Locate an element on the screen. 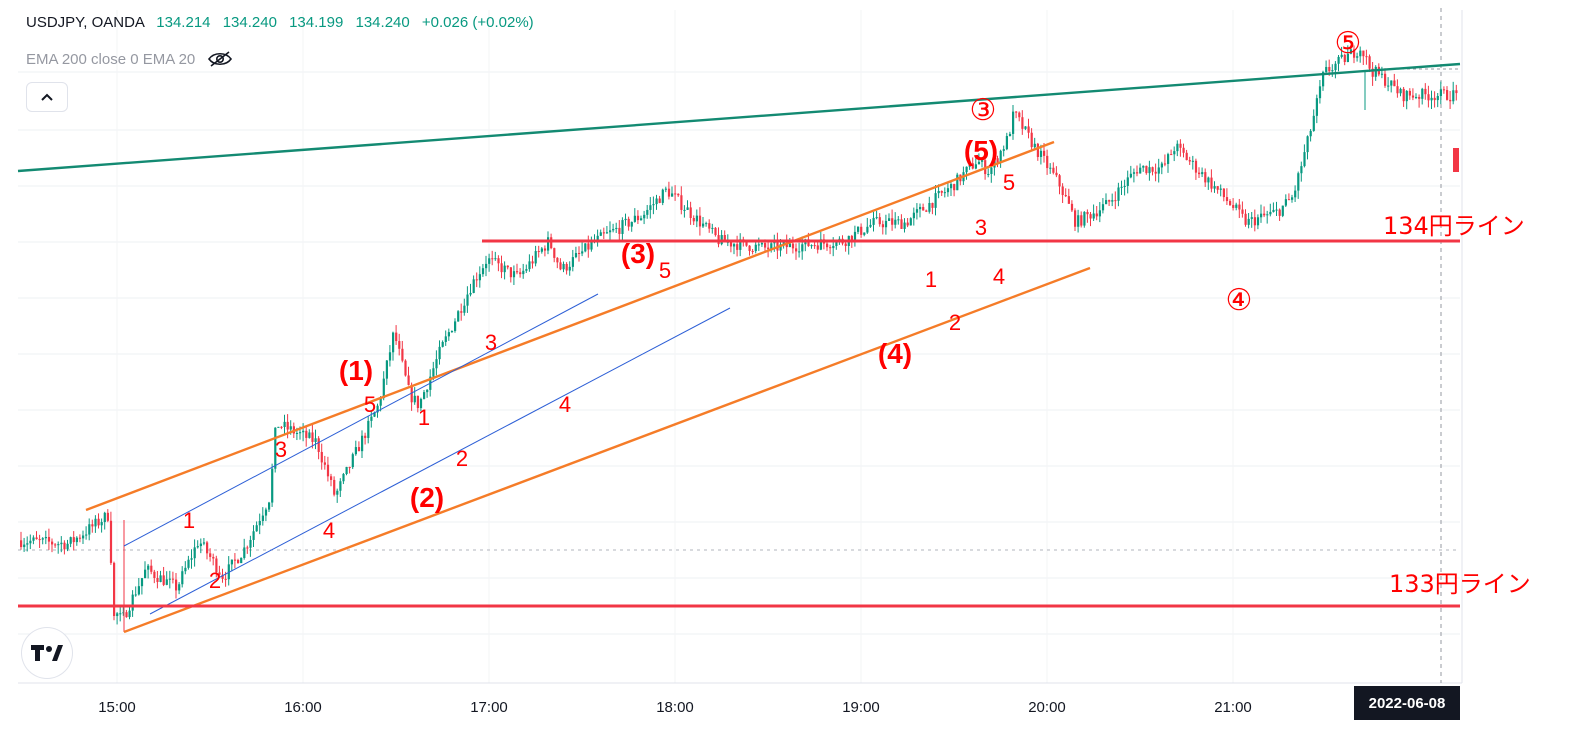 The height and width of the screenshot is (742, 1576). wave-label: (5) is located at coordinates (981, 150).